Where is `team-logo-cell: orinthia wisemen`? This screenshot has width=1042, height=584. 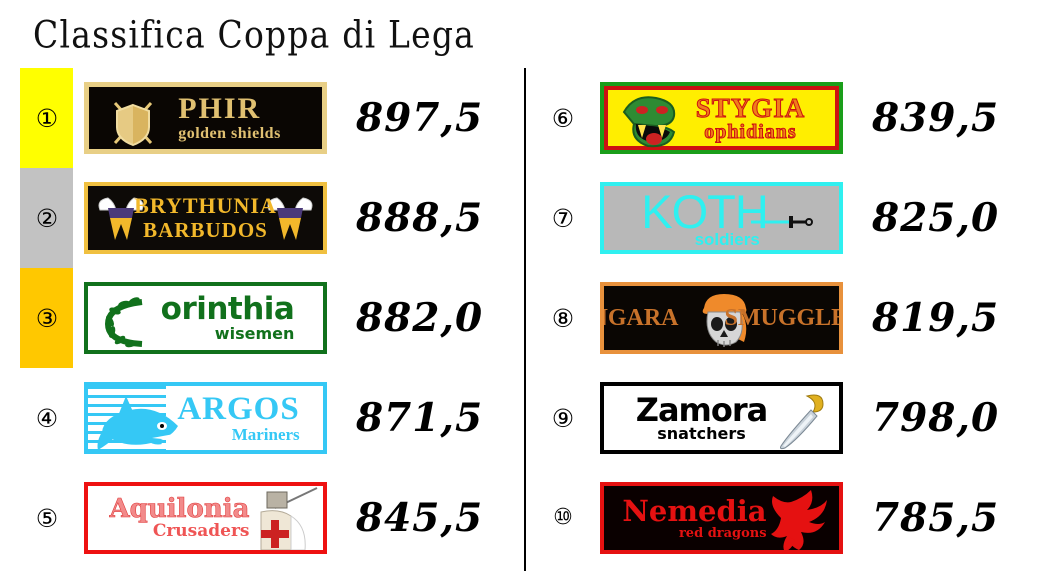 team-logo-cell: orinthia wisemen is located at coordinates (207, 318).